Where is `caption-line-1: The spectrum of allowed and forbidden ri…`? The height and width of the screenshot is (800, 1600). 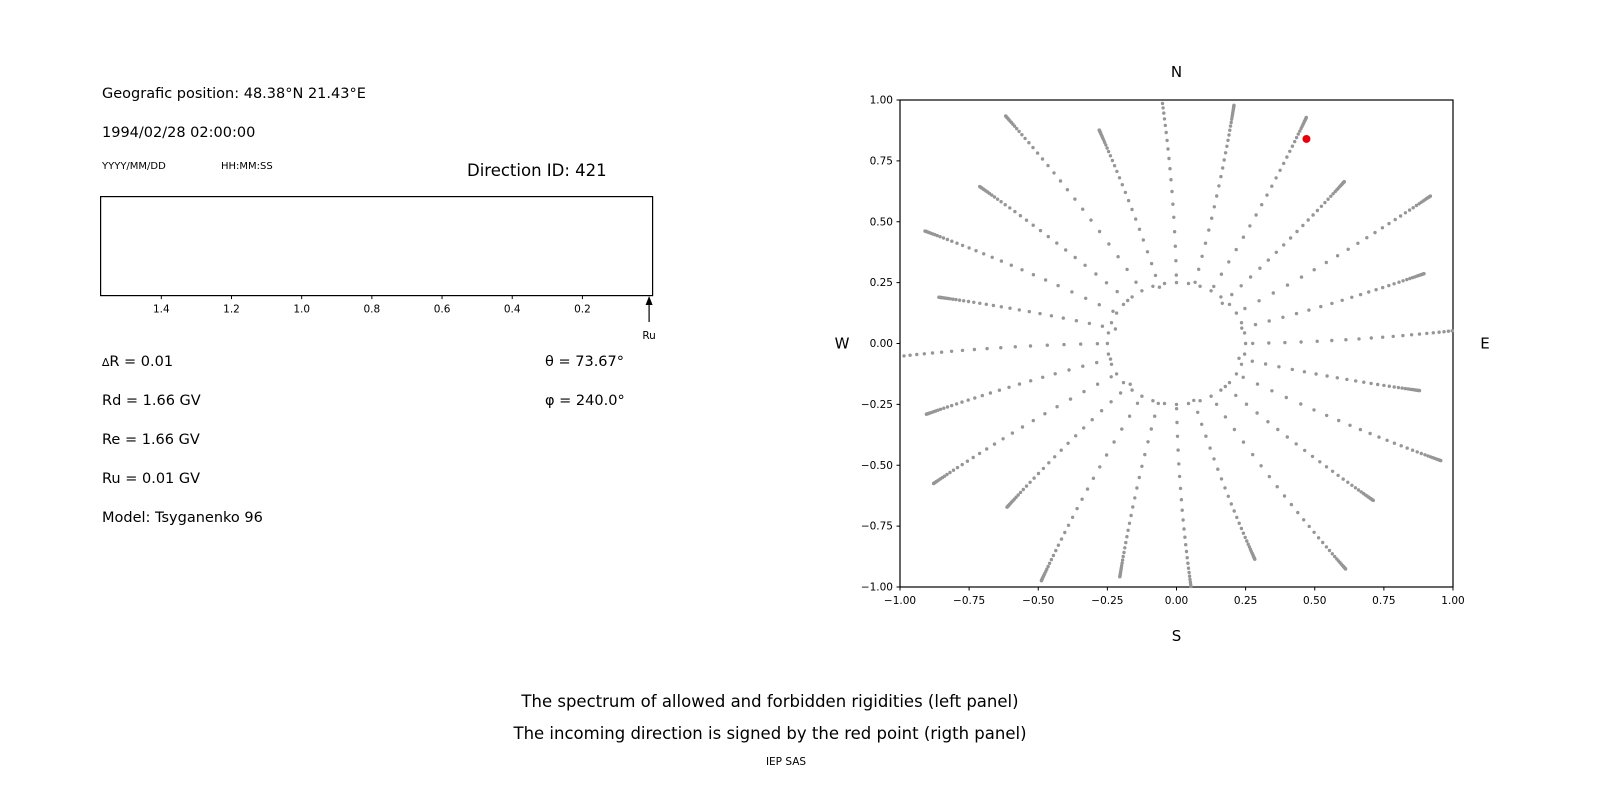 caption-line-1: The spectrum of allowed and forbidden ri… is located at coordinates (770, 701).